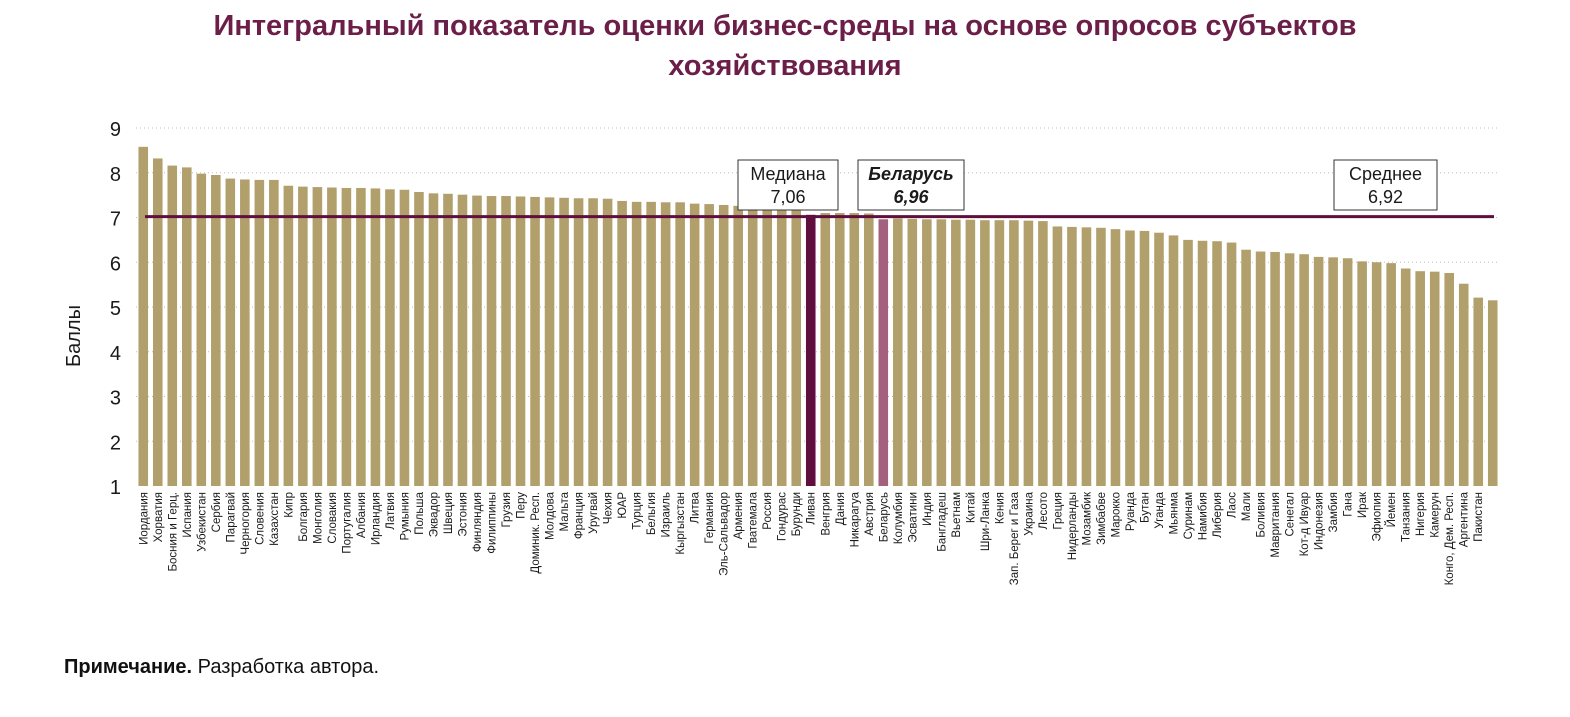 The width and height of the screenshot is (1570, 717). What do you see at coordinates (1275, 368) in the screenshot?
I see `bar-Мавритания` at bounding box center [1275, 368].